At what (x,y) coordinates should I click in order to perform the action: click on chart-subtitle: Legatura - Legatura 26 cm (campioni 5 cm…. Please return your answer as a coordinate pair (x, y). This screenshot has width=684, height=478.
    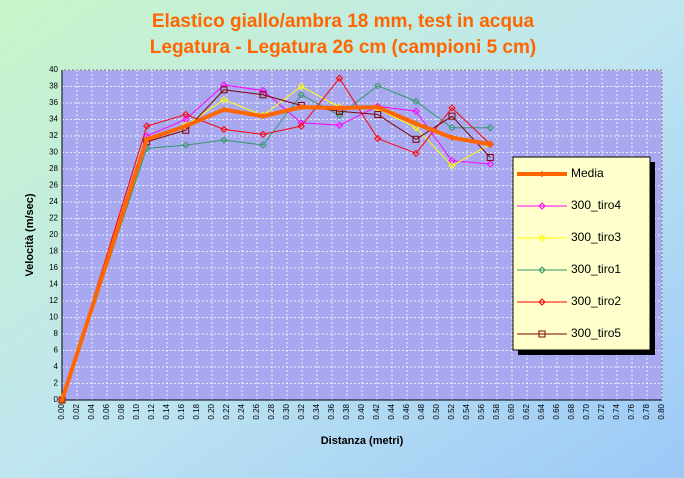
    Looking at the image, I should click on (343, 47).